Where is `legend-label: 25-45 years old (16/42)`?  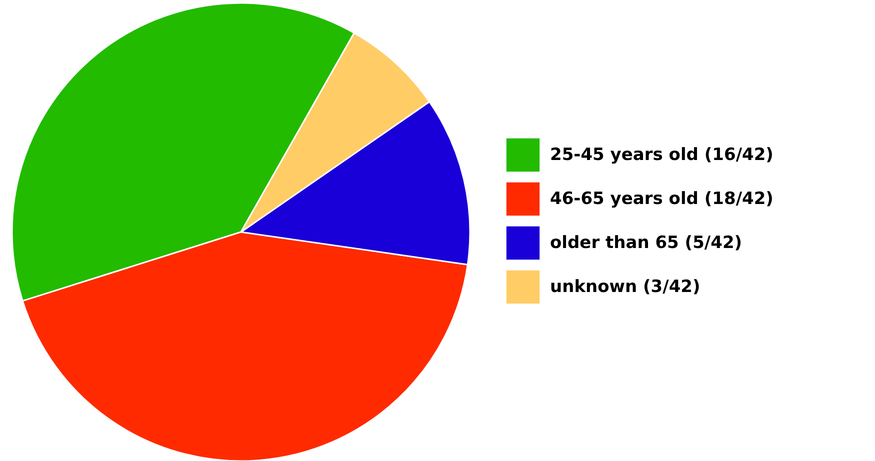 legend-label: 25-45 years old (16/42) is located at coordinates (662, 155).